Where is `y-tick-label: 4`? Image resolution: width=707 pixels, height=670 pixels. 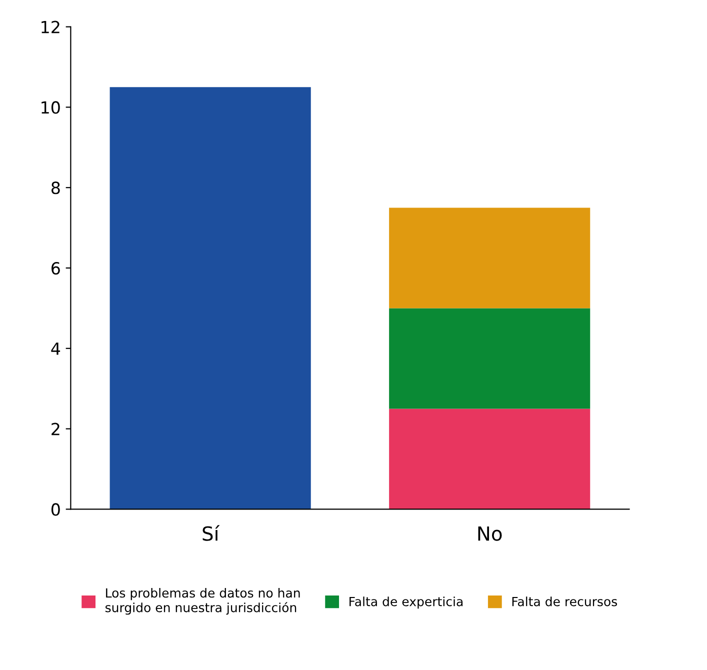 y-tick-label: 4 is located at coordinates (55, 348).